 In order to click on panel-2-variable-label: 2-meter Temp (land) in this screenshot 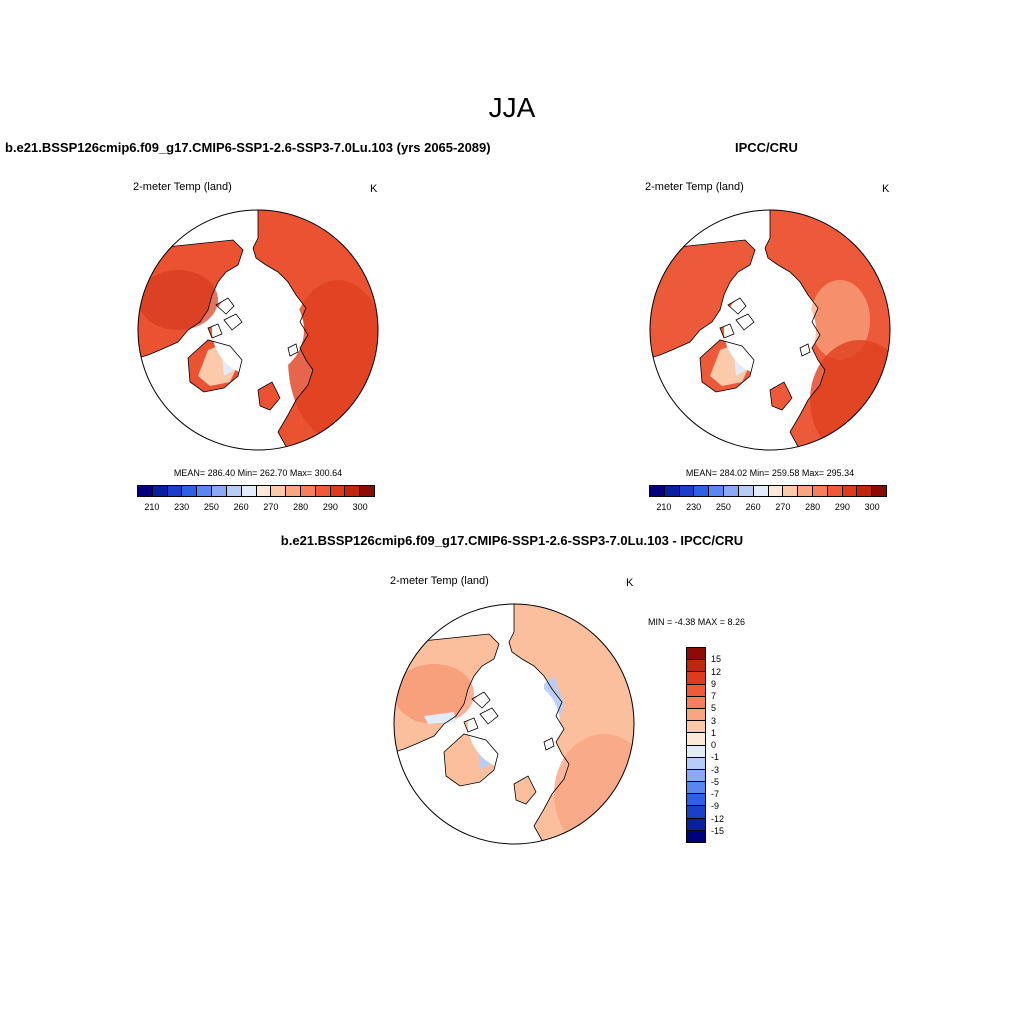, I will do `click(694, 187)`.